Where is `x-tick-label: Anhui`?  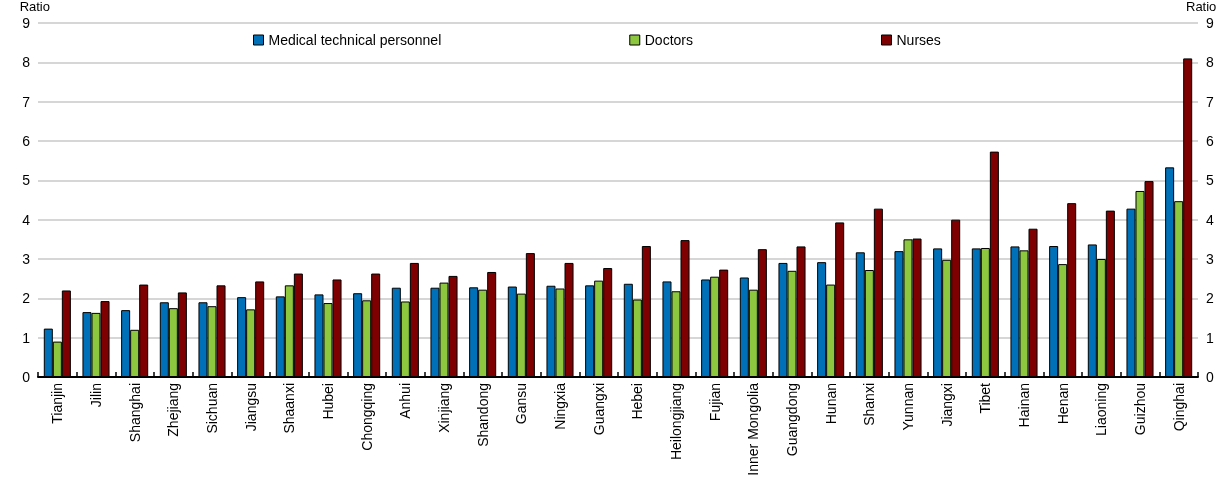 x-tick-label: Anhui is located at coordinates (405, 401).